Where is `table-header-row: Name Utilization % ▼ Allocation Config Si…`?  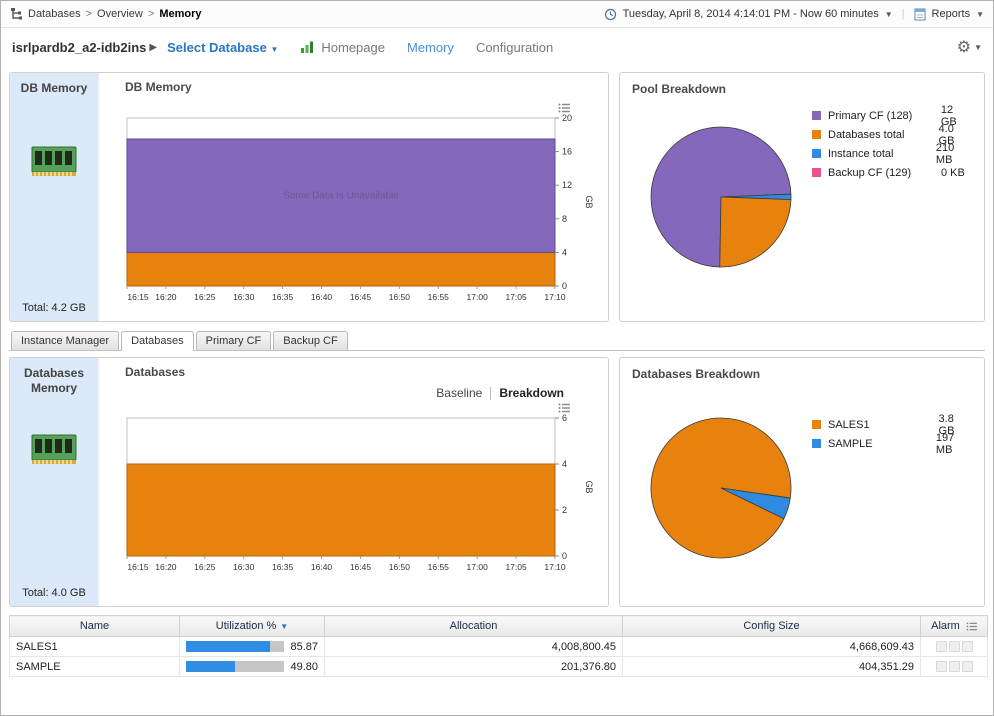 table-header-row: Name Utilization % ▼ Allocation Config Si… is located at coordinates (498, 626).